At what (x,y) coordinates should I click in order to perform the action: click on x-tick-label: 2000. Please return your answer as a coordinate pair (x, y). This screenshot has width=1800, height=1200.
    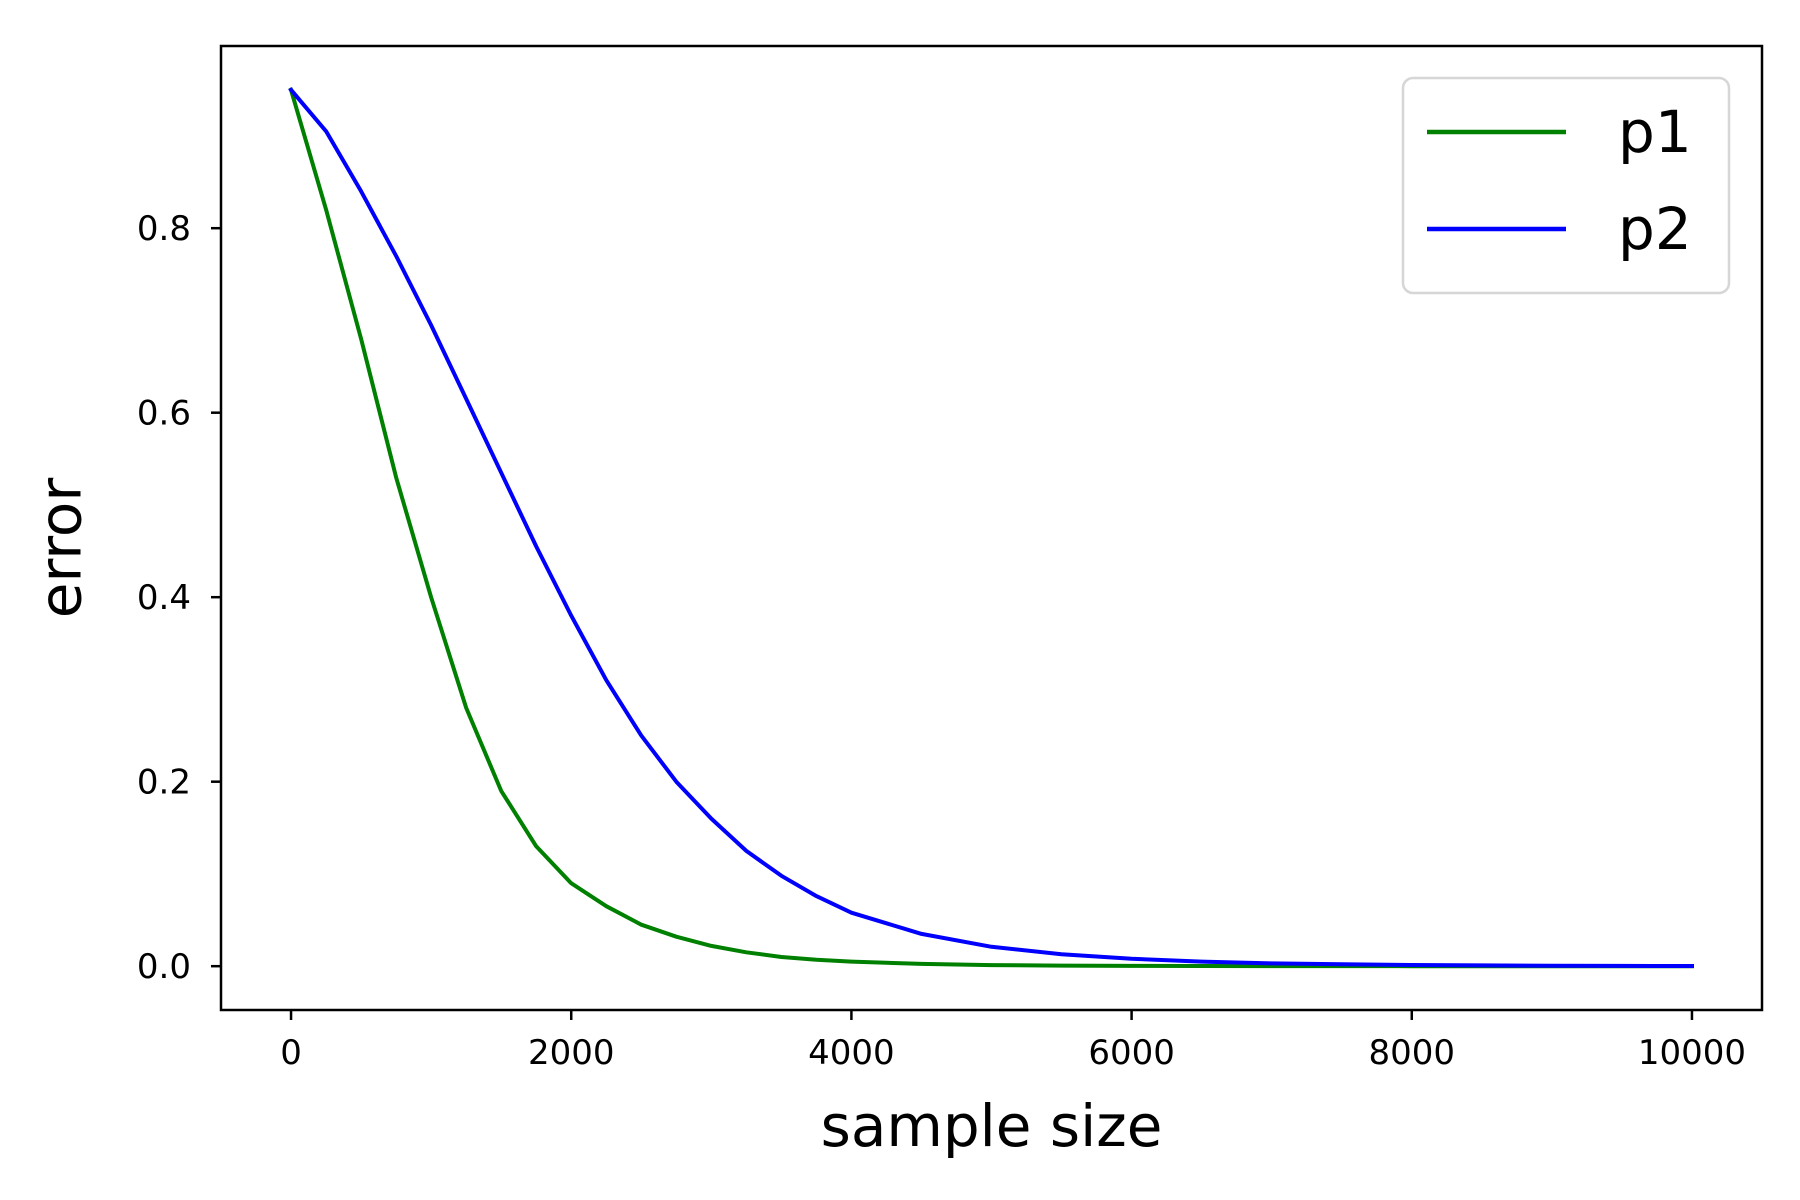
    Looking at the image, I should click on (571, 1053).